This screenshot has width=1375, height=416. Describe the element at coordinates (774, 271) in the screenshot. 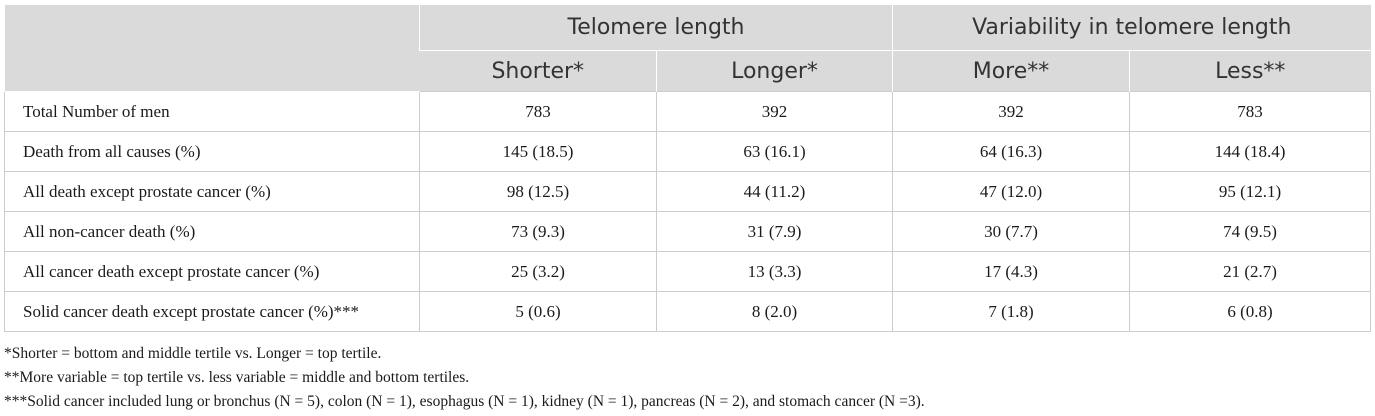

I see `table-cell: 13 (3.3)` at that location.